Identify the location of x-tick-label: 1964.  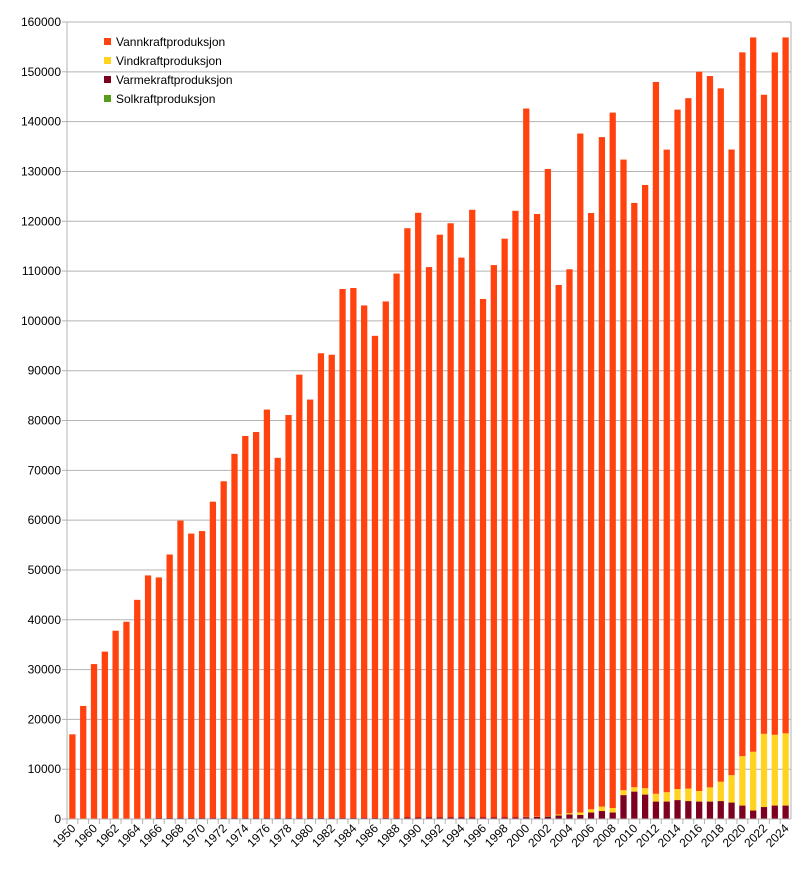
(129, 835).